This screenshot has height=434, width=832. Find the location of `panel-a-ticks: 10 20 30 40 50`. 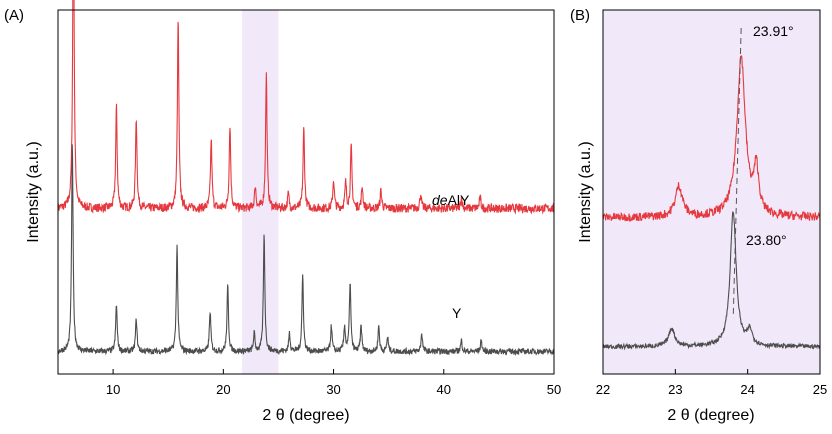

panel-a-ticks: 10 20 30 40 50 is located at coordinates (333, 383).